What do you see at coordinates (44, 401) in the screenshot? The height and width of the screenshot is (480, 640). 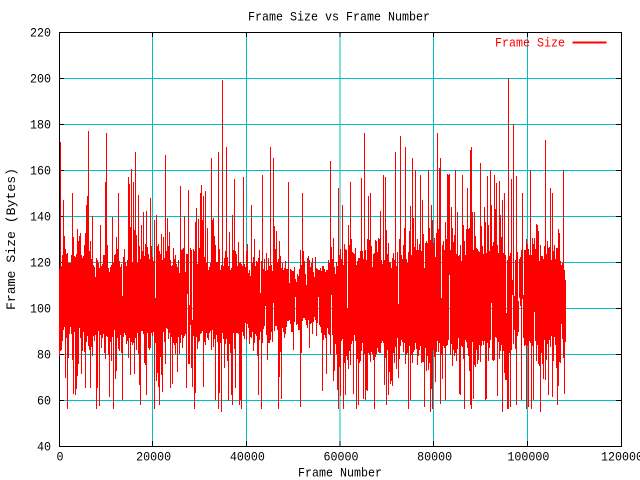 I see `svg-text: 60` at bounding box center [44, 401].